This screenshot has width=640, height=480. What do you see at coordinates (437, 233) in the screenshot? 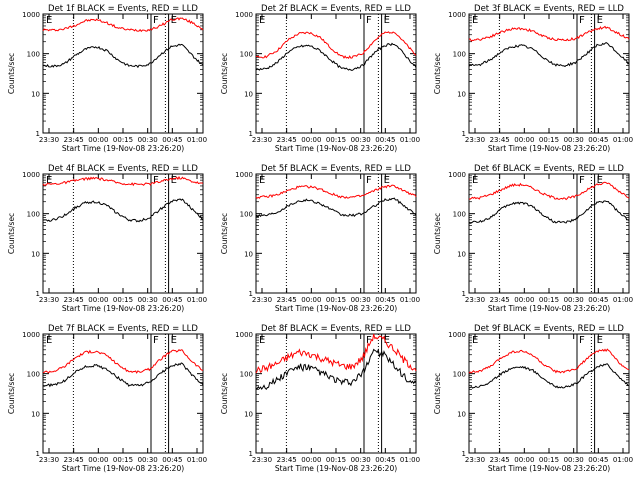
I see `y-axis-label: Counts/sec` at bounding box center [437, 233].